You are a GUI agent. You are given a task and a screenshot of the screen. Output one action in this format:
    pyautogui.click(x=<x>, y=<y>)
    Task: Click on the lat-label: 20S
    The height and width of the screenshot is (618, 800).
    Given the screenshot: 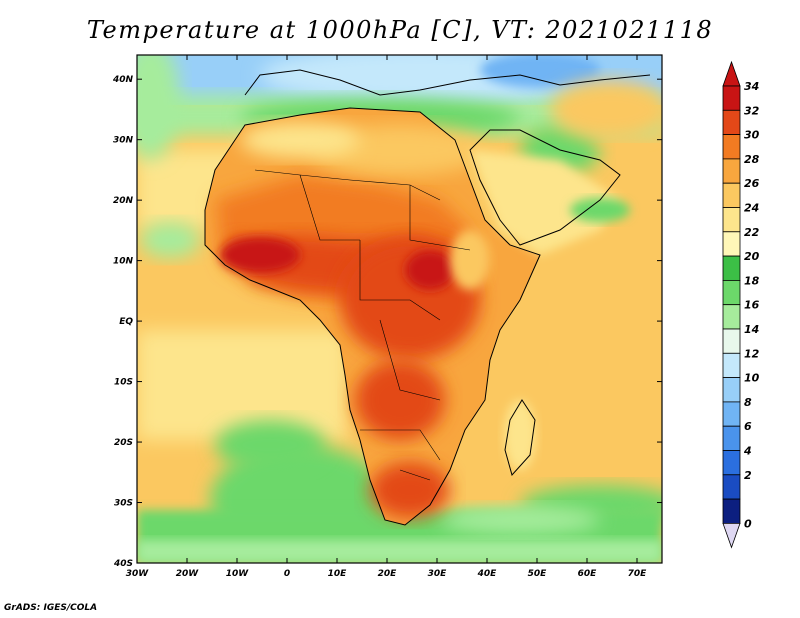 What is the action you would take?
    pyautogui.click(x=123, y=443)
    